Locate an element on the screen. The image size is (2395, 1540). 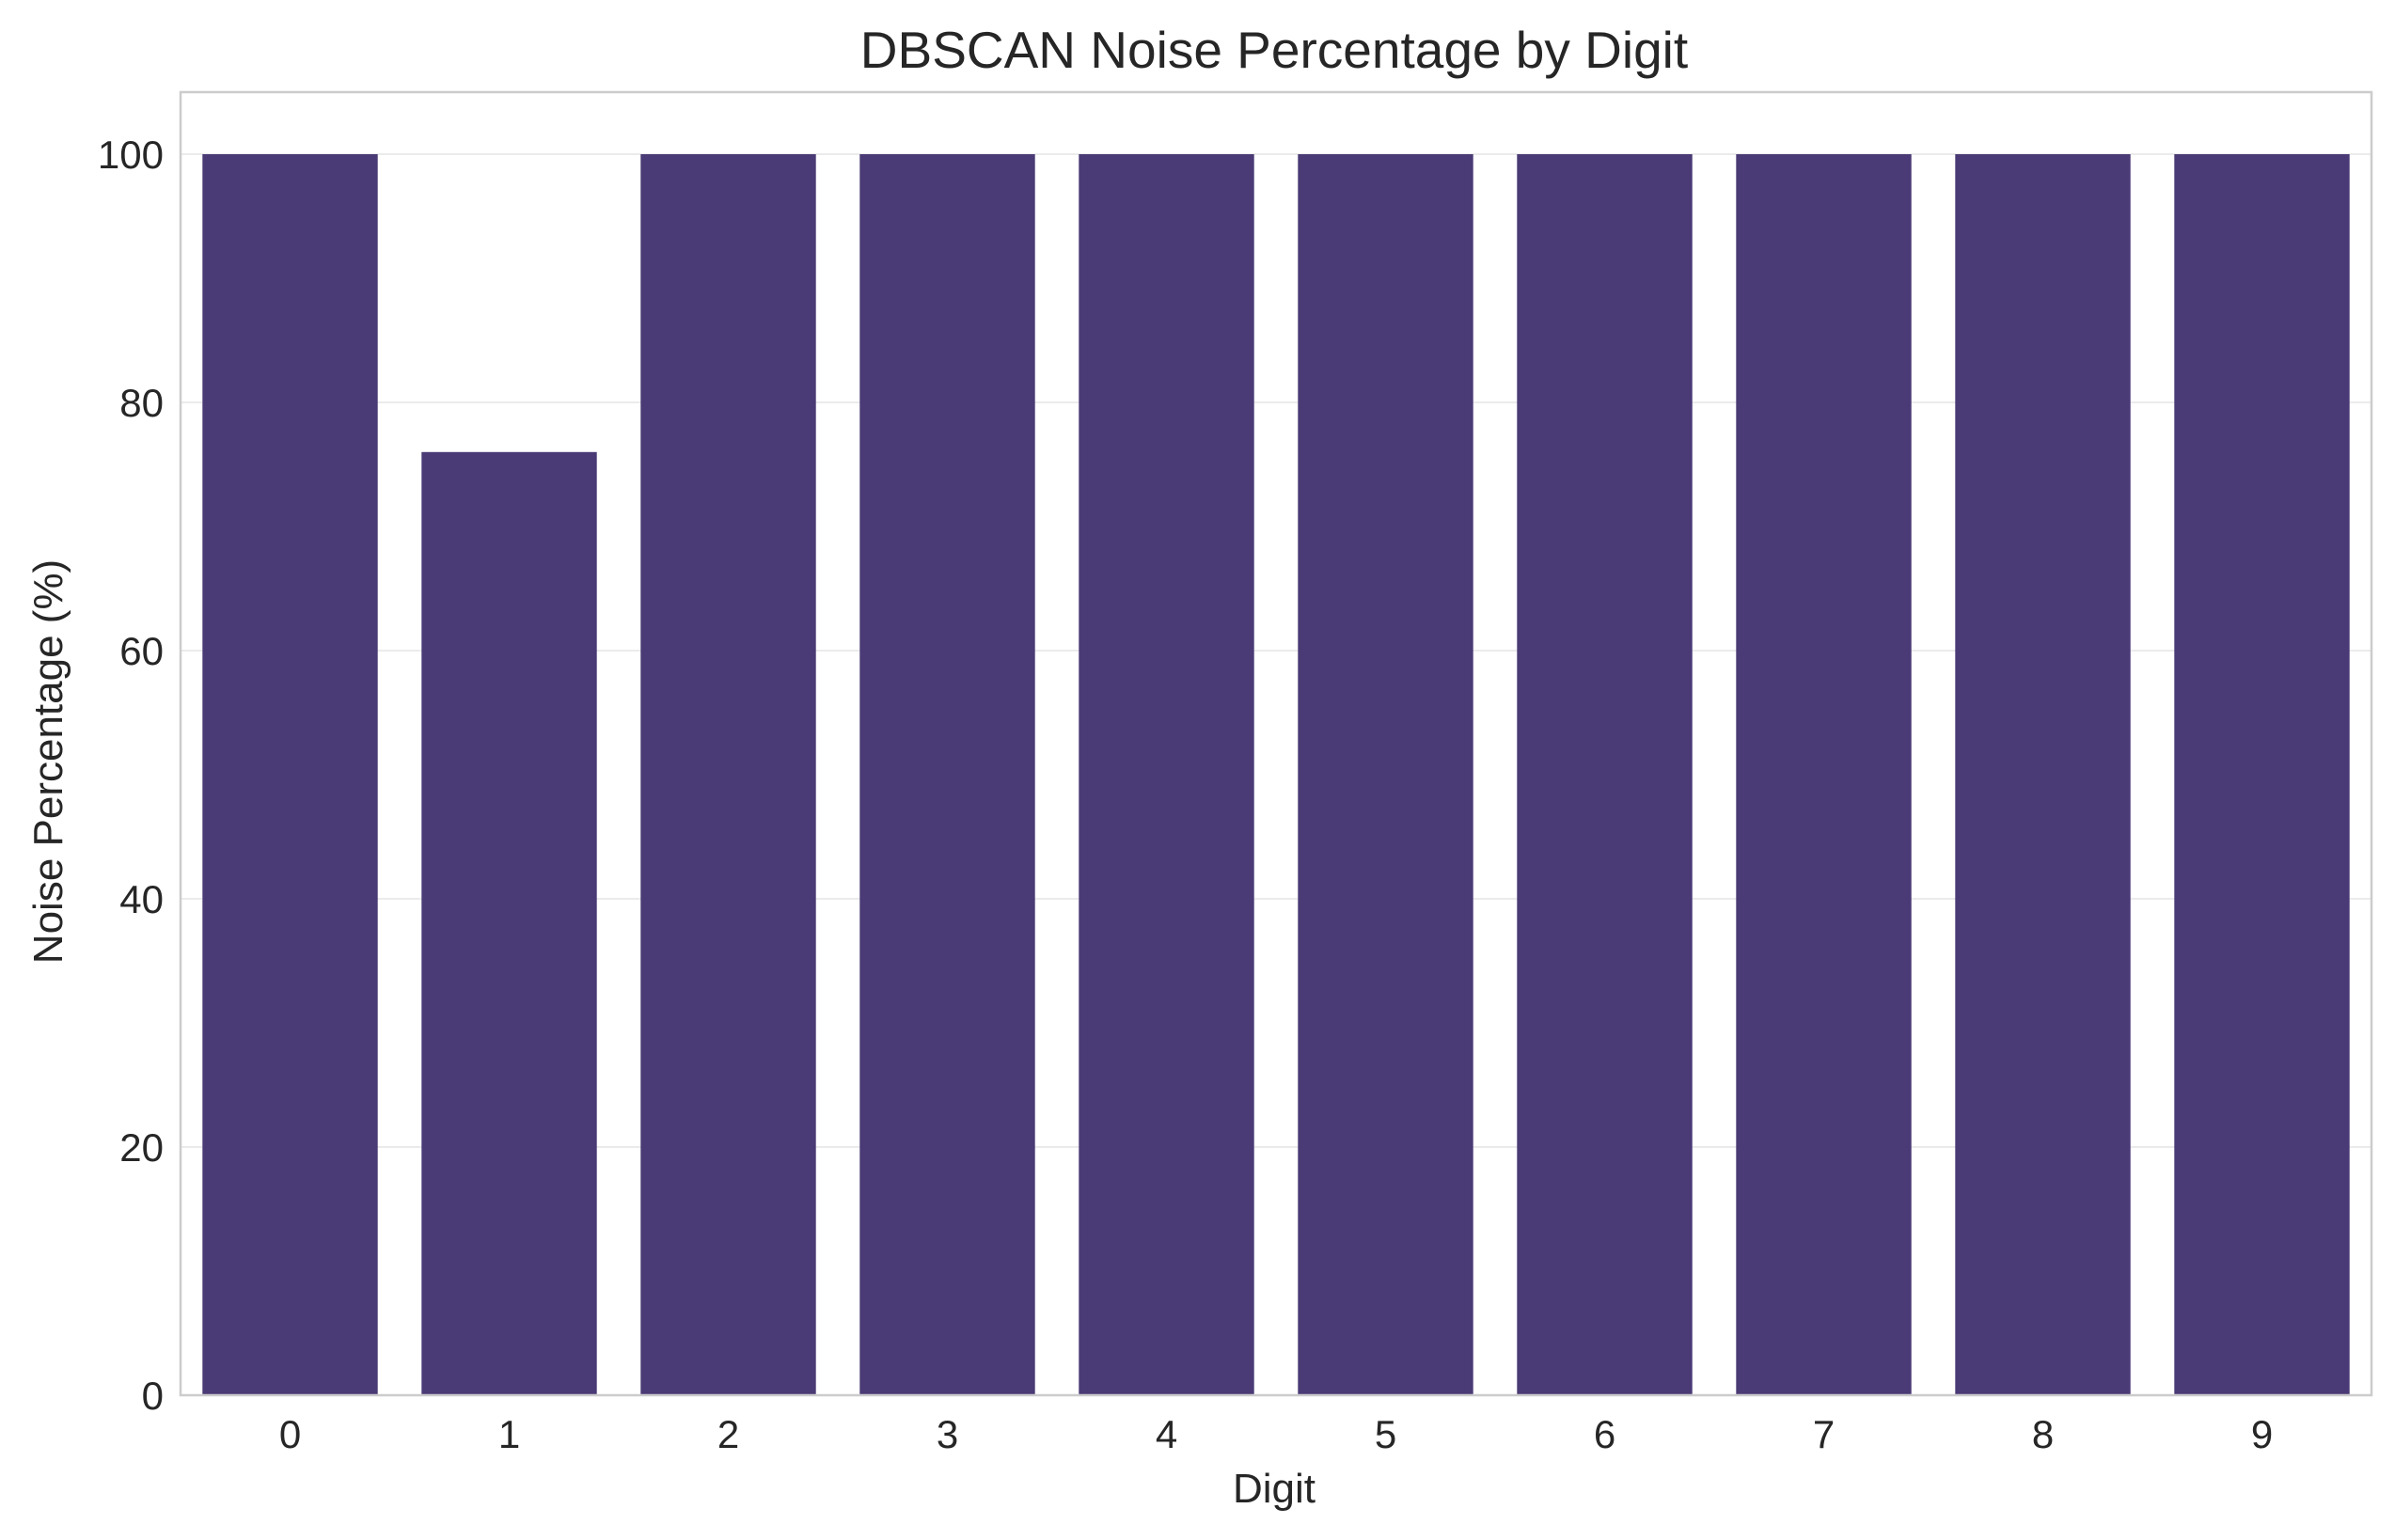
x-tick-label: 1 is located at coordinates (509, 1434).